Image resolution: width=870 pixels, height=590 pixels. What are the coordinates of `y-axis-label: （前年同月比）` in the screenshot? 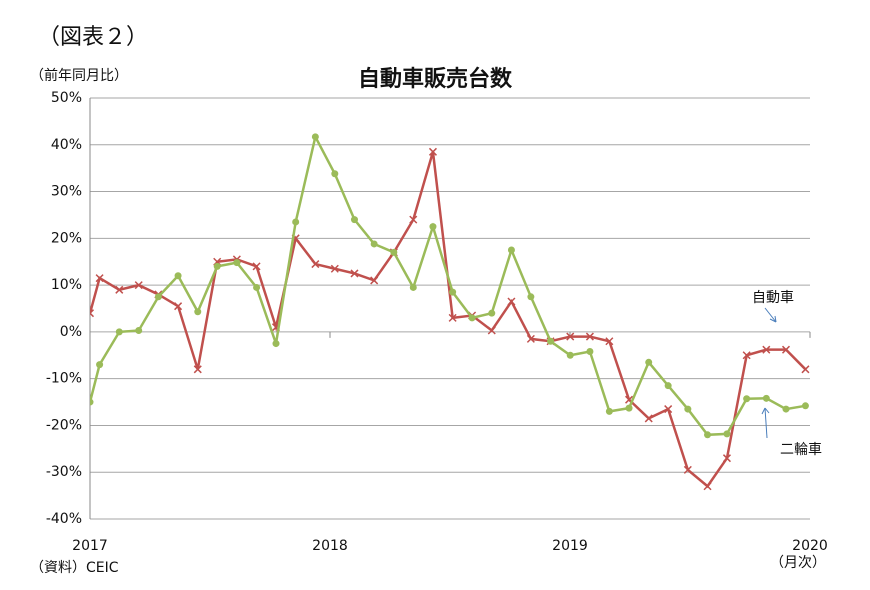 It's located at (79, 75).